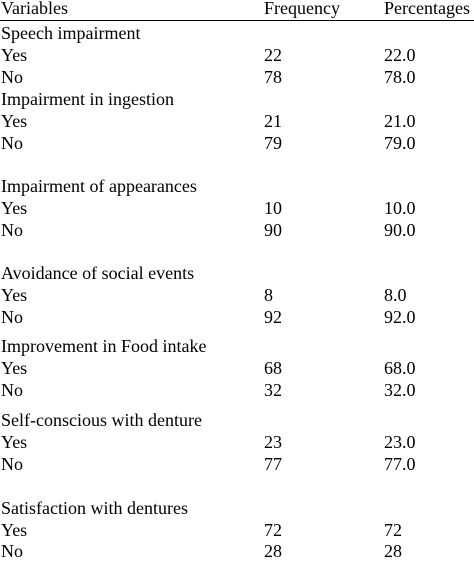 This screenshot has width=474, height=562. I want to click on table-row: No 92 92.0, so click(237, 317).